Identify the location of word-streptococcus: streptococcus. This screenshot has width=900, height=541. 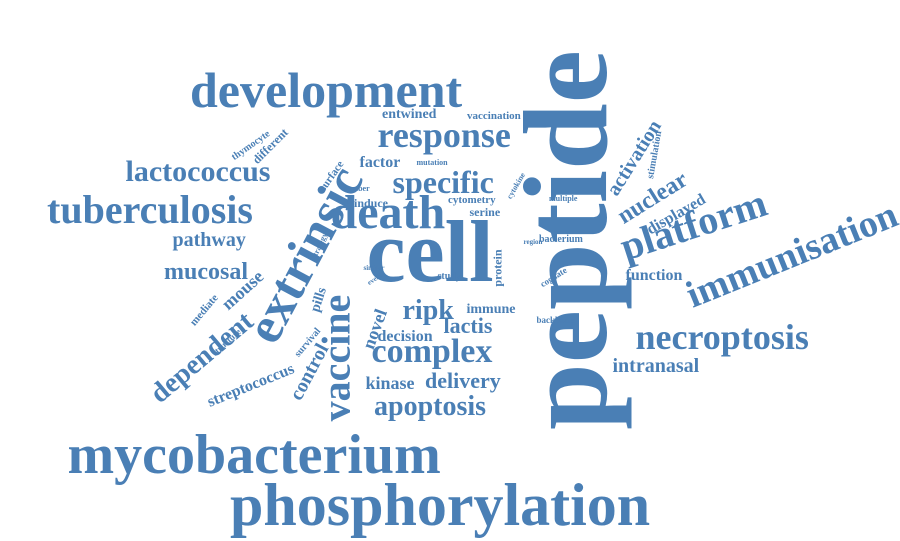
(250, 385).